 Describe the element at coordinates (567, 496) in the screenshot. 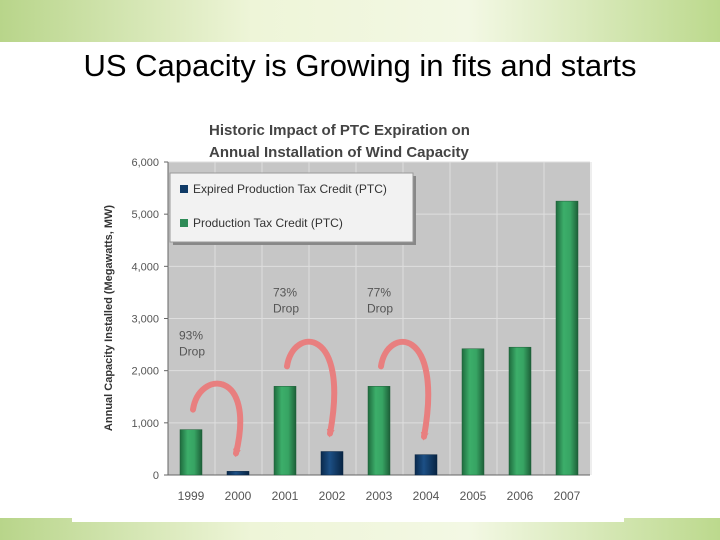

I see `x-tick-label: 2007` at that location.